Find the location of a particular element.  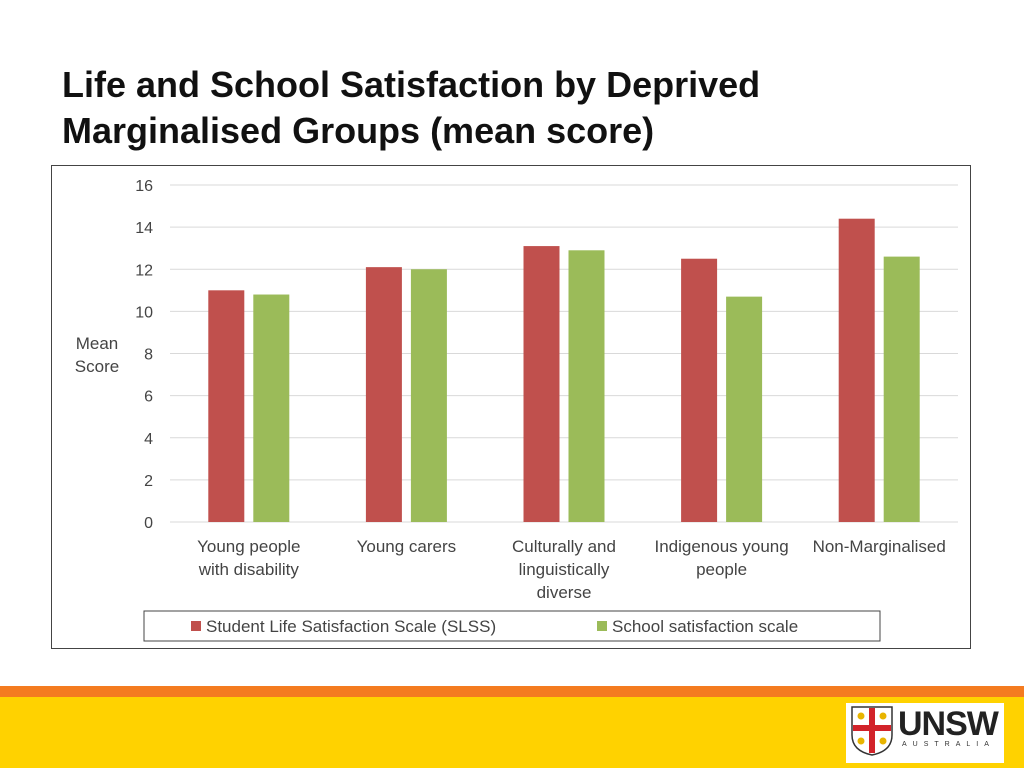

x-category-label: people is located at coordinates (721, 569).